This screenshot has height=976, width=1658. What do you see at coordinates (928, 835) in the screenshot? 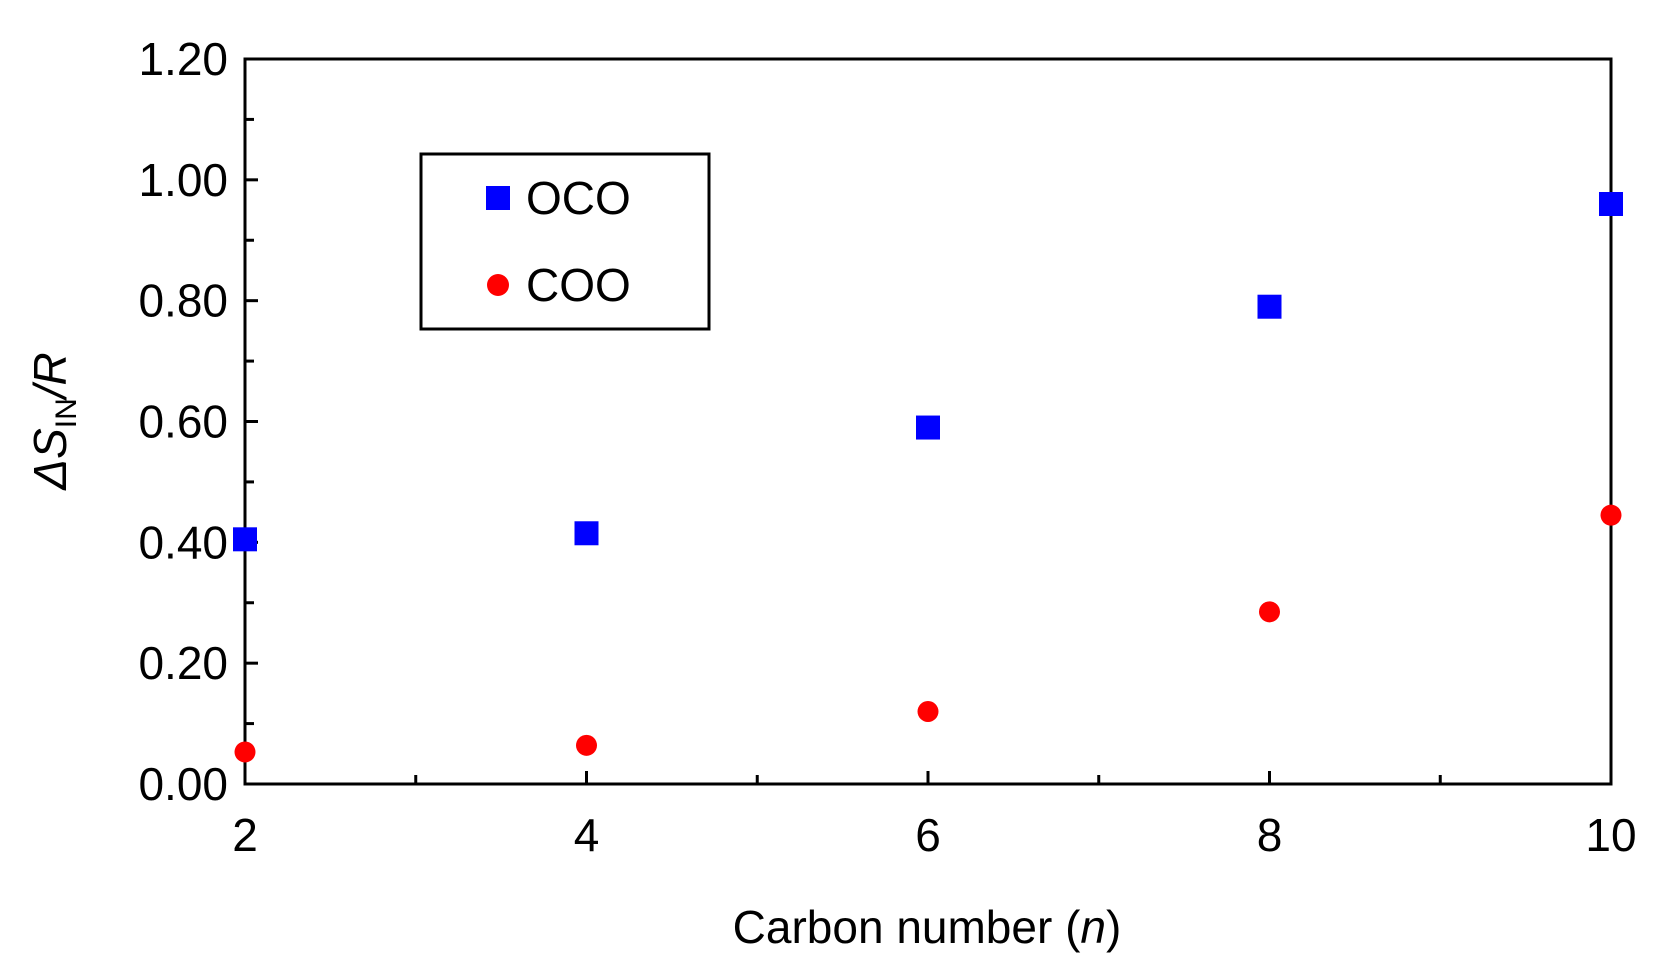
I see `x-tick-label: 6` at bounding box center [928, 835].